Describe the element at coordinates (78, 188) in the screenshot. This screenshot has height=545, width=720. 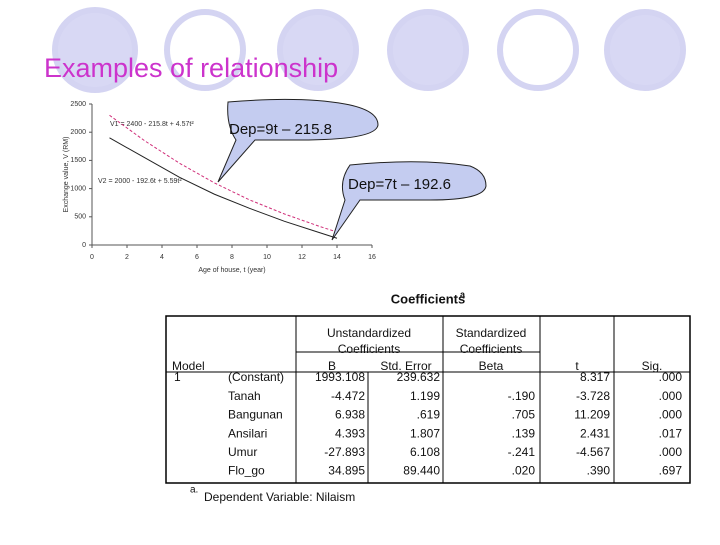
I see `y-tick-label: 1000` at that location.